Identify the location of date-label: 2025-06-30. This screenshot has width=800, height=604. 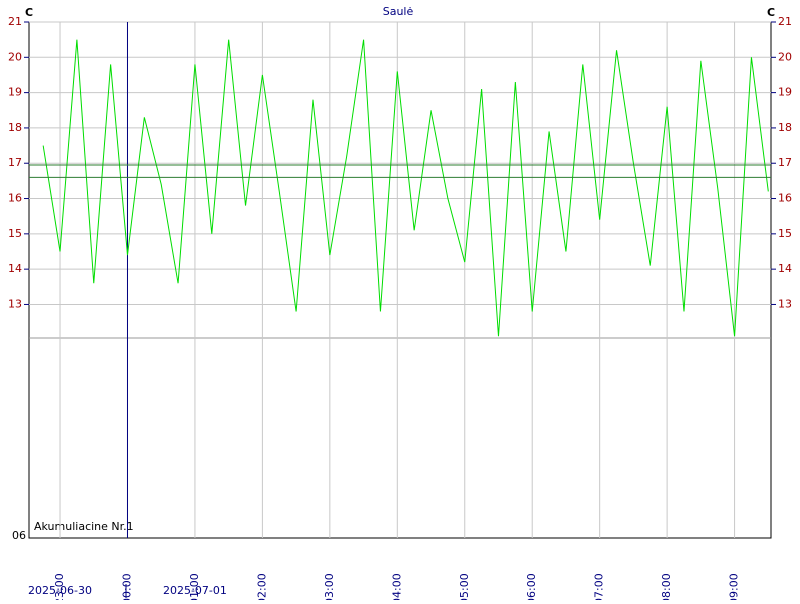
(60, 590).